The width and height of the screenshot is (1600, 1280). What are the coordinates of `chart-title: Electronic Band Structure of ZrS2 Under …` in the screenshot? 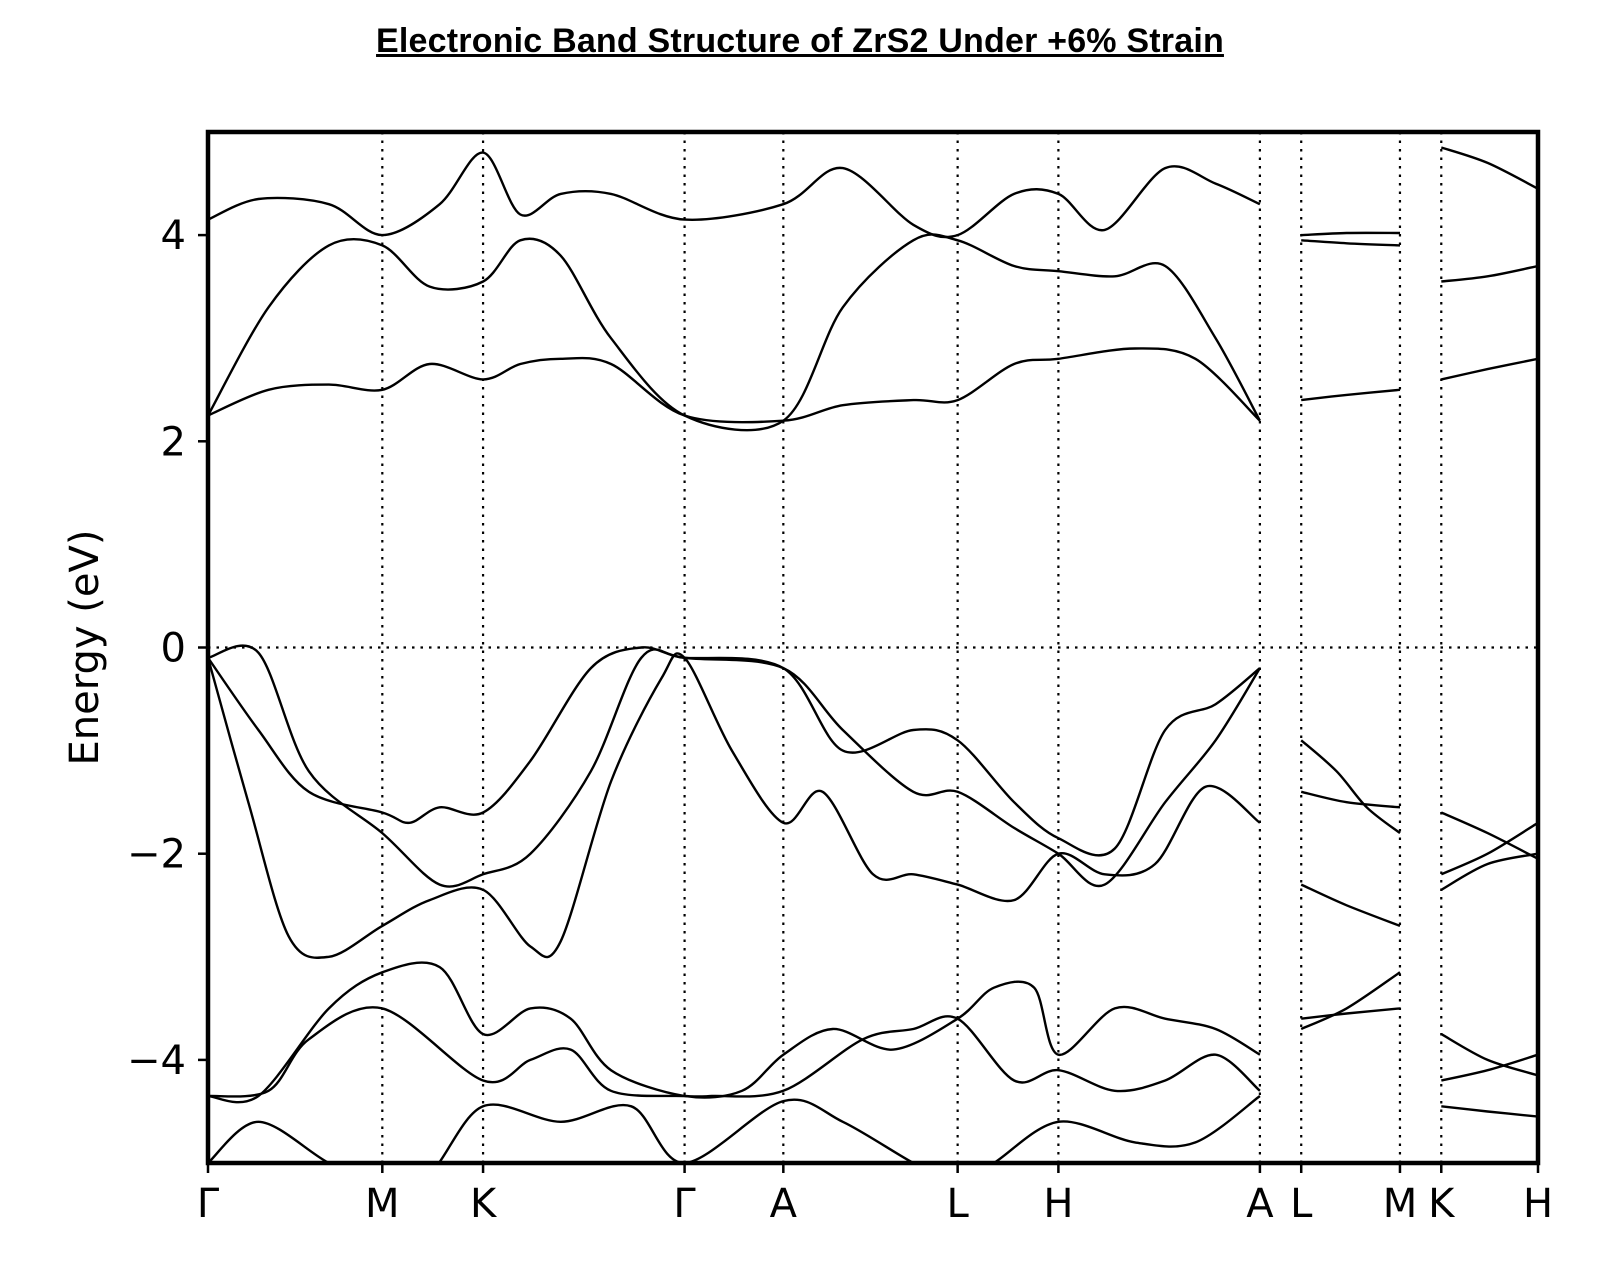 It's located at (800, 41).